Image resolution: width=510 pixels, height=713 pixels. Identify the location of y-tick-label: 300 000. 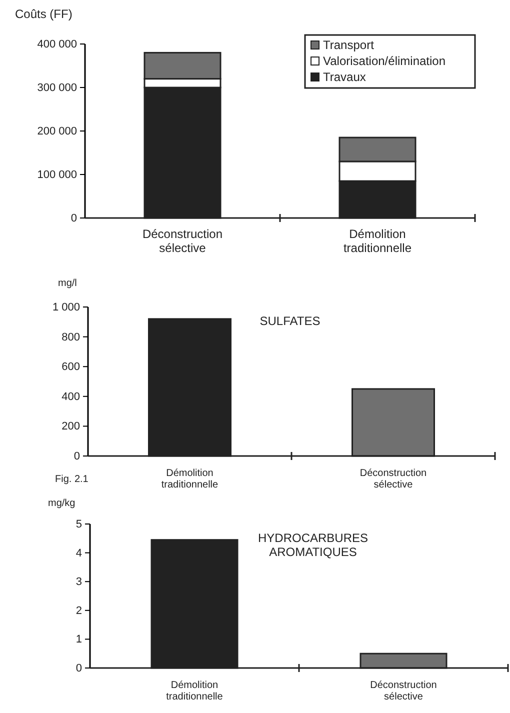
(57, 88).